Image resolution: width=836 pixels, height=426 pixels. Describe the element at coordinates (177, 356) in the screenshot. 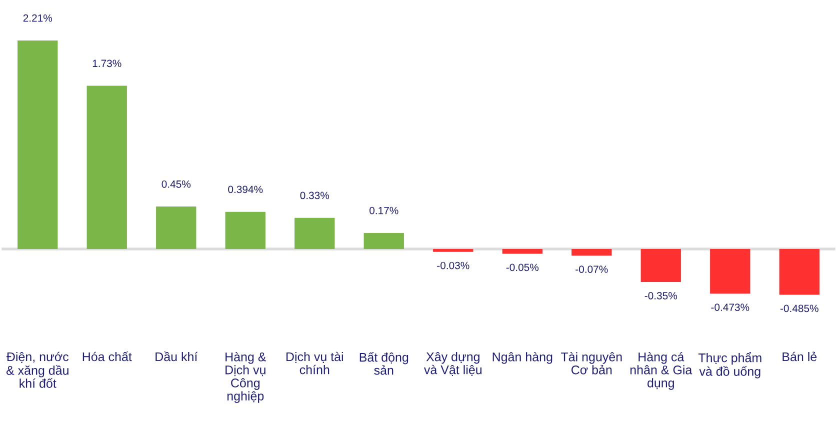

I see `x-tick-label: Dầu khí` at that location.